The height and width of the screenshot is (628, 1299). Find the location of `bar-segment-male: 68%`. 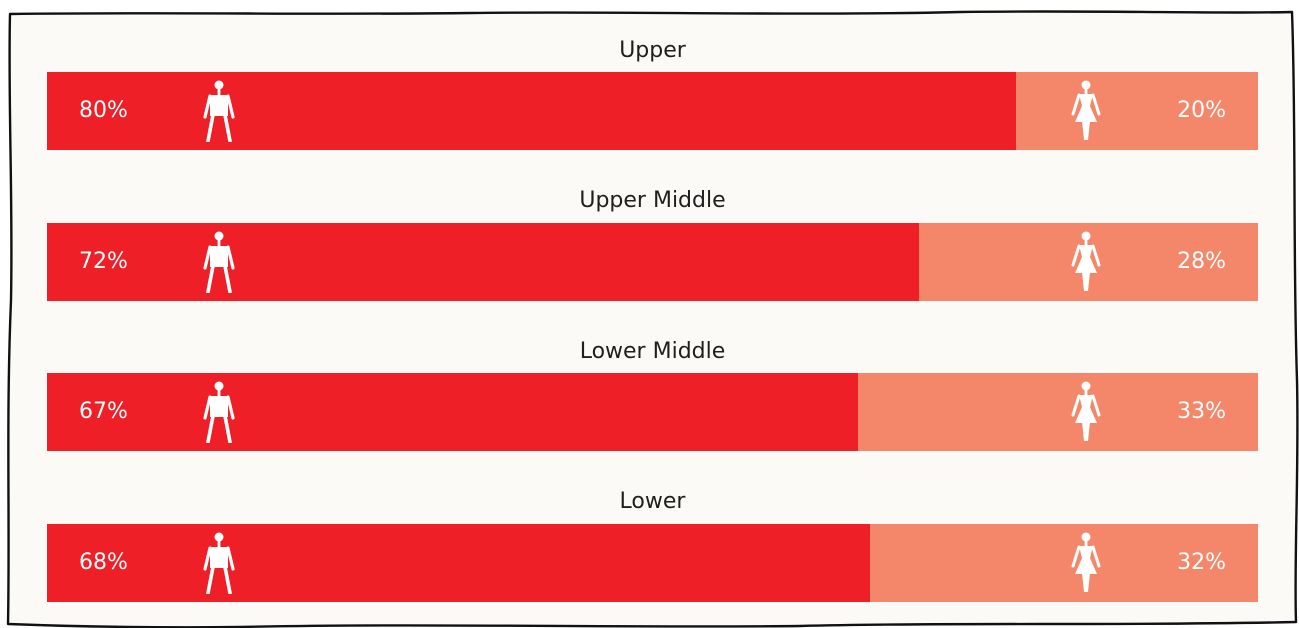

bar-segment-male: 68% is located at coordinates (458, 563).